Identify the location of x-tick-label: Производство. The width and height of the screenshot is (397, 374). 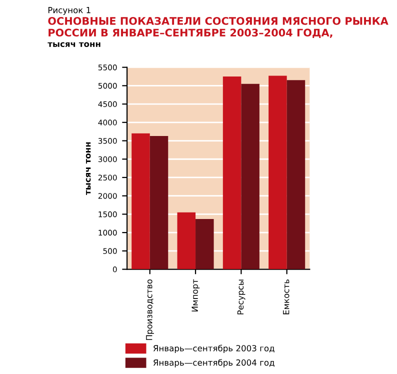
(150, 309).